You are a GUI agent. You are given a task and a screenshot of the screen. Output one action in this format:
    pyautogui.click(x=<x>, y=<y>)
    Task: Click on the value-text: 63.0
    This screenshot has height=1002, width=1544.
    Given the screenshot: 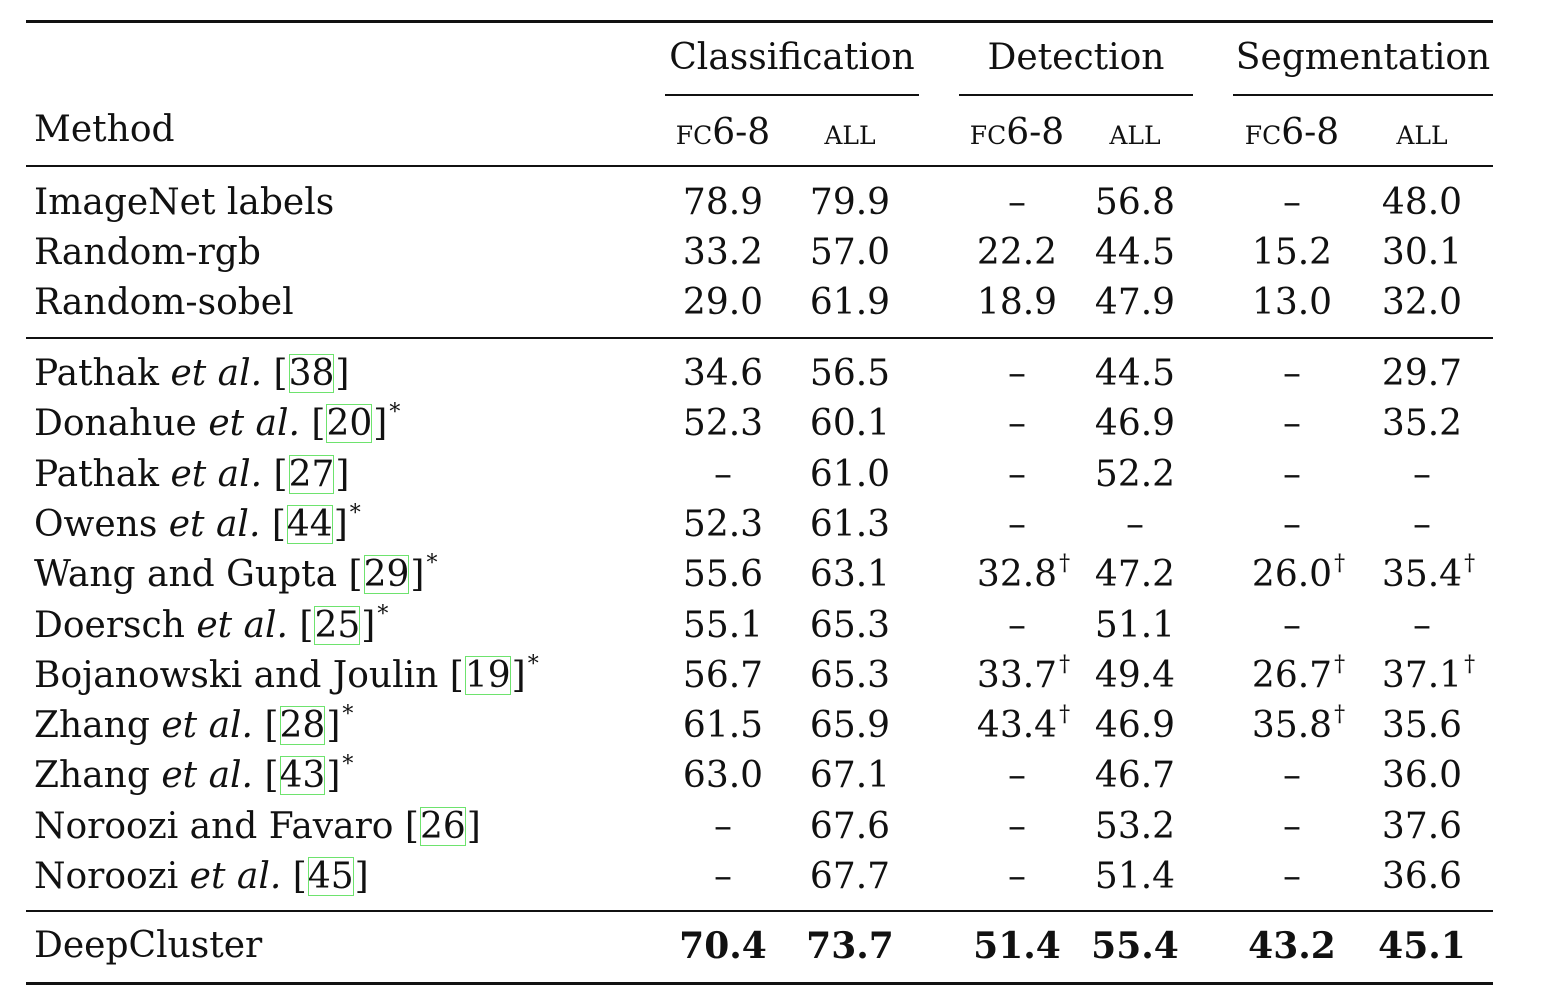 What is the action you would take?
    pyautogui.click(x=723, y=775)
    